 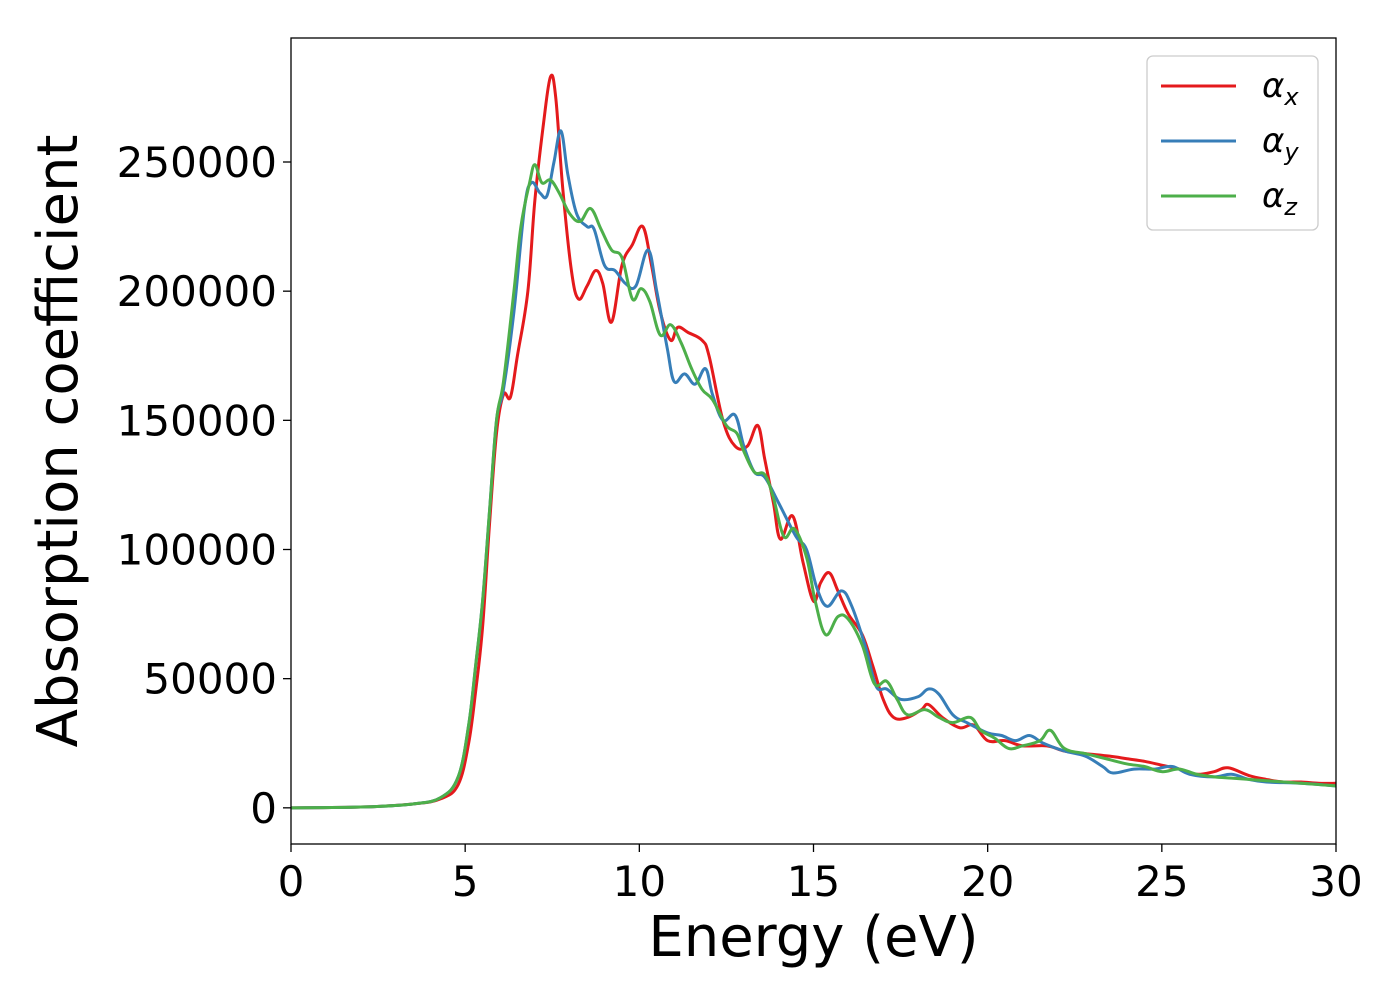 I want to click on x-tick-label: 30, so click(x=1335, y=881).